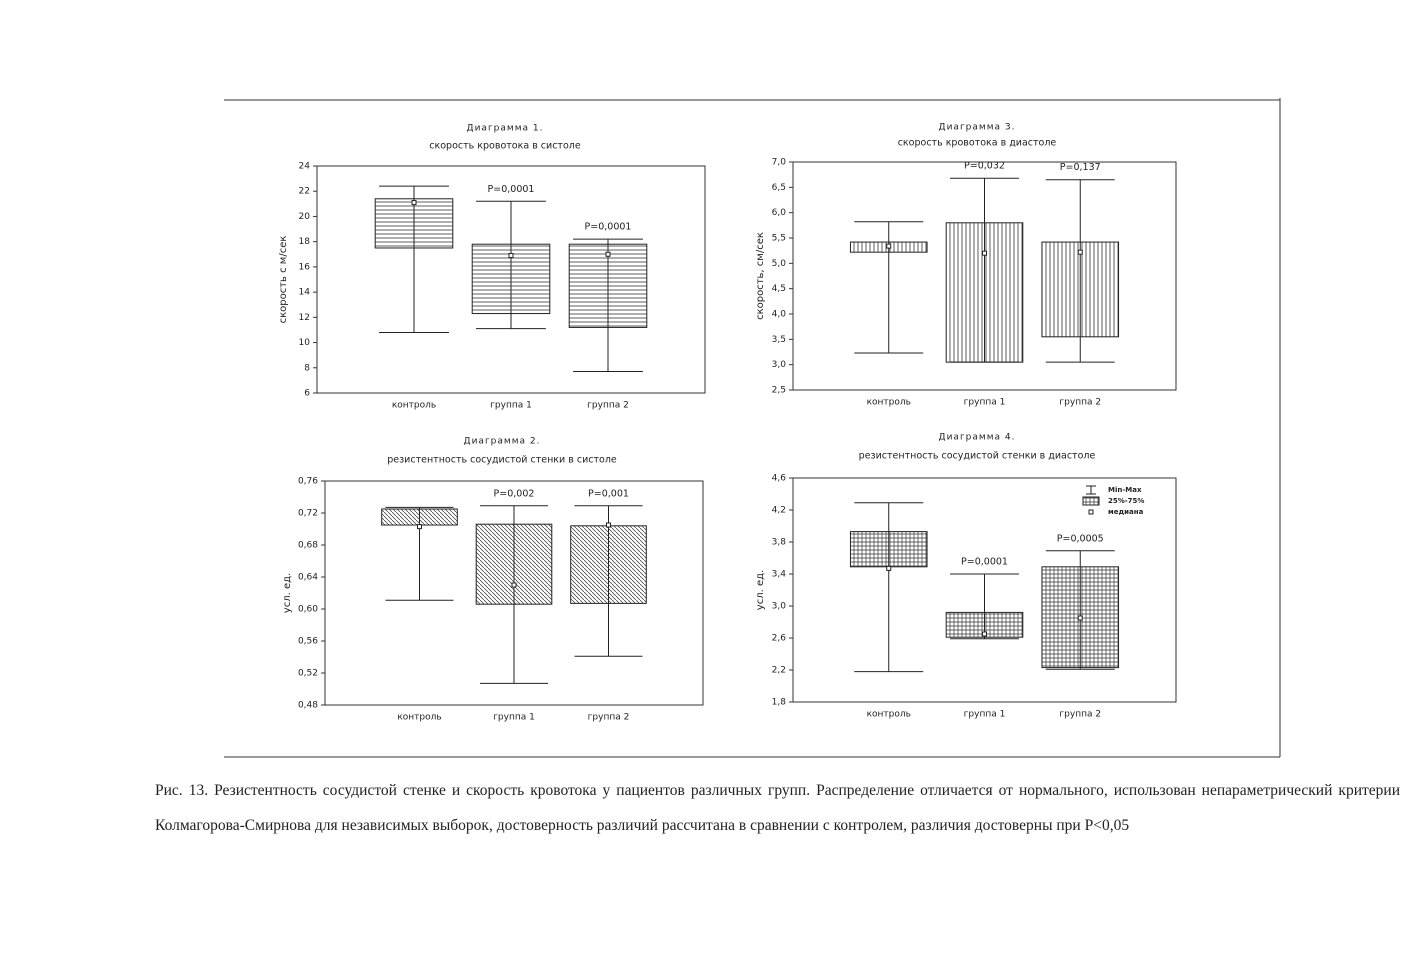 The height and width of the screenshot is (960, 1425). Describe the element at coordinates (505, 129) in the screenshot. I see `chart-title: Диаграмма 1.` at that location.